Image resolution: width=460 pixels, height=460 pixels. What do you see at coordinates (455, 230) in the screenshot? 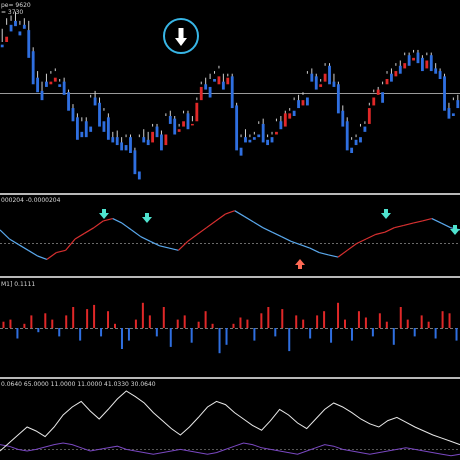
I see `cyan-down-arrow-icon` at bounding box center [455, 230].